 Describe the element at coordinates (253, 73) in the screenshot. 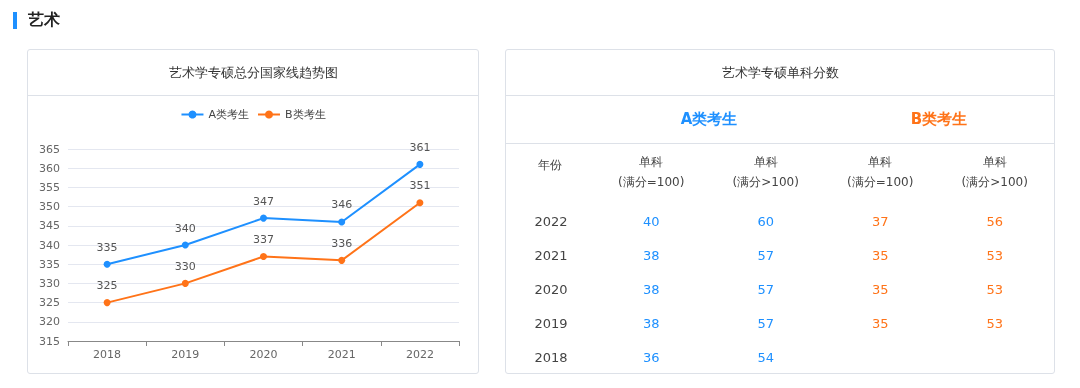

I see `chart-title: 艺术学专硕总分国家线趋势图` at that location.